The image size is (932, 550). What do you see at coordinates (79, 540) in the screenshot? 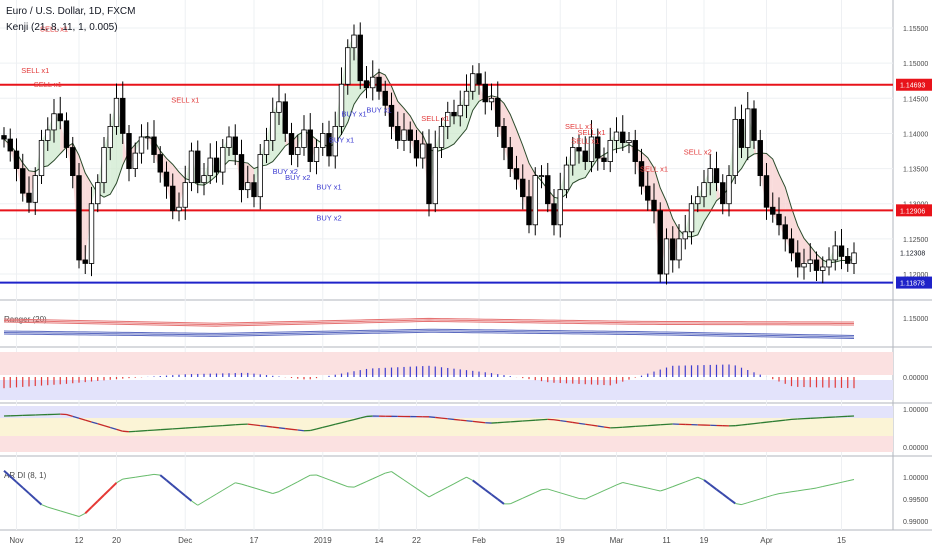
I see `time-tick-label: 12` at bounding box center [79, 540].